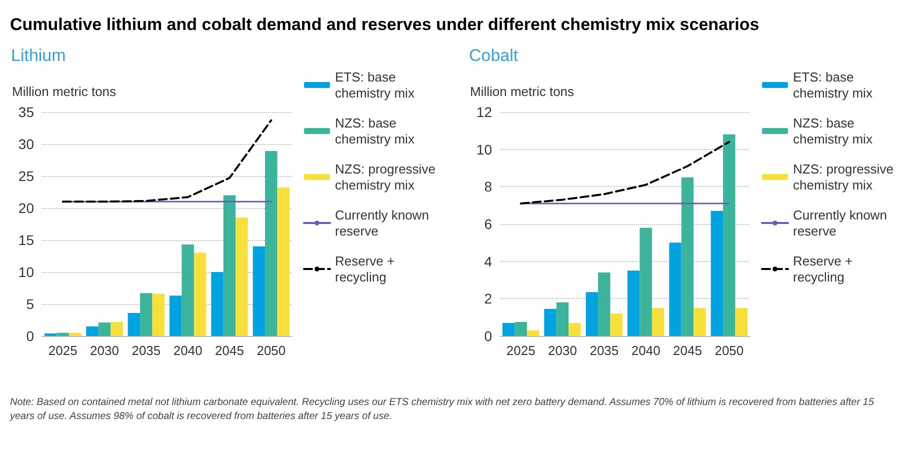  What do you see at coordinates (488, 186) in the screenshot?
I see `y-tick-label: 8` at bounding box center [488, 186].